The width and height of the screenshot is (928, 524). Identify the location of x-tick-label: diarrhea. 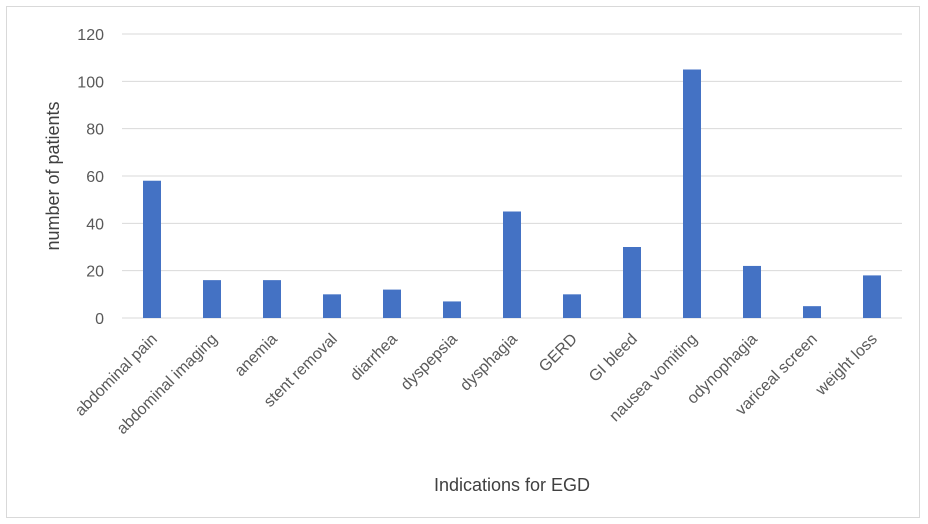
(374, 358).